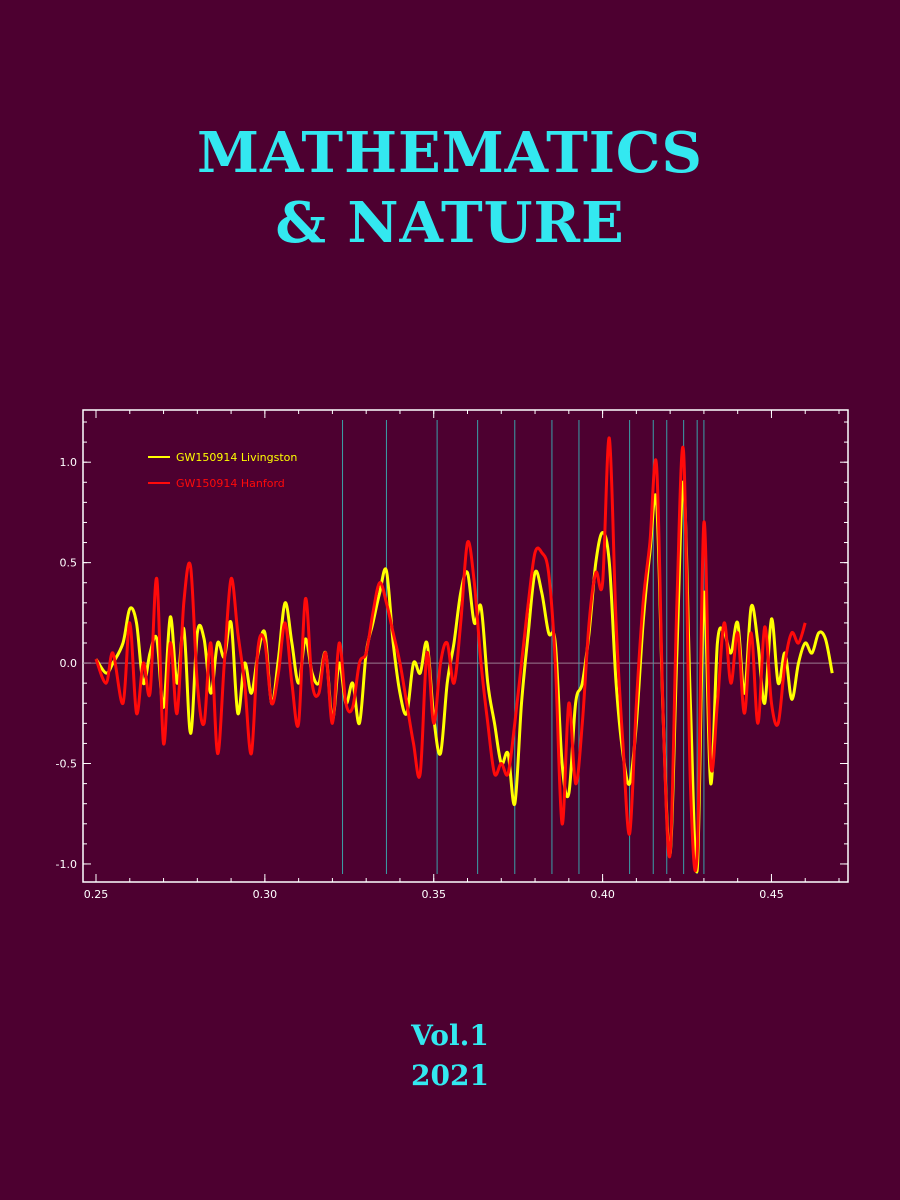  Describe the element at coordinates (450, 1056) in the screenshot. I see `cover-footer: Vol.1 2021` at that location.